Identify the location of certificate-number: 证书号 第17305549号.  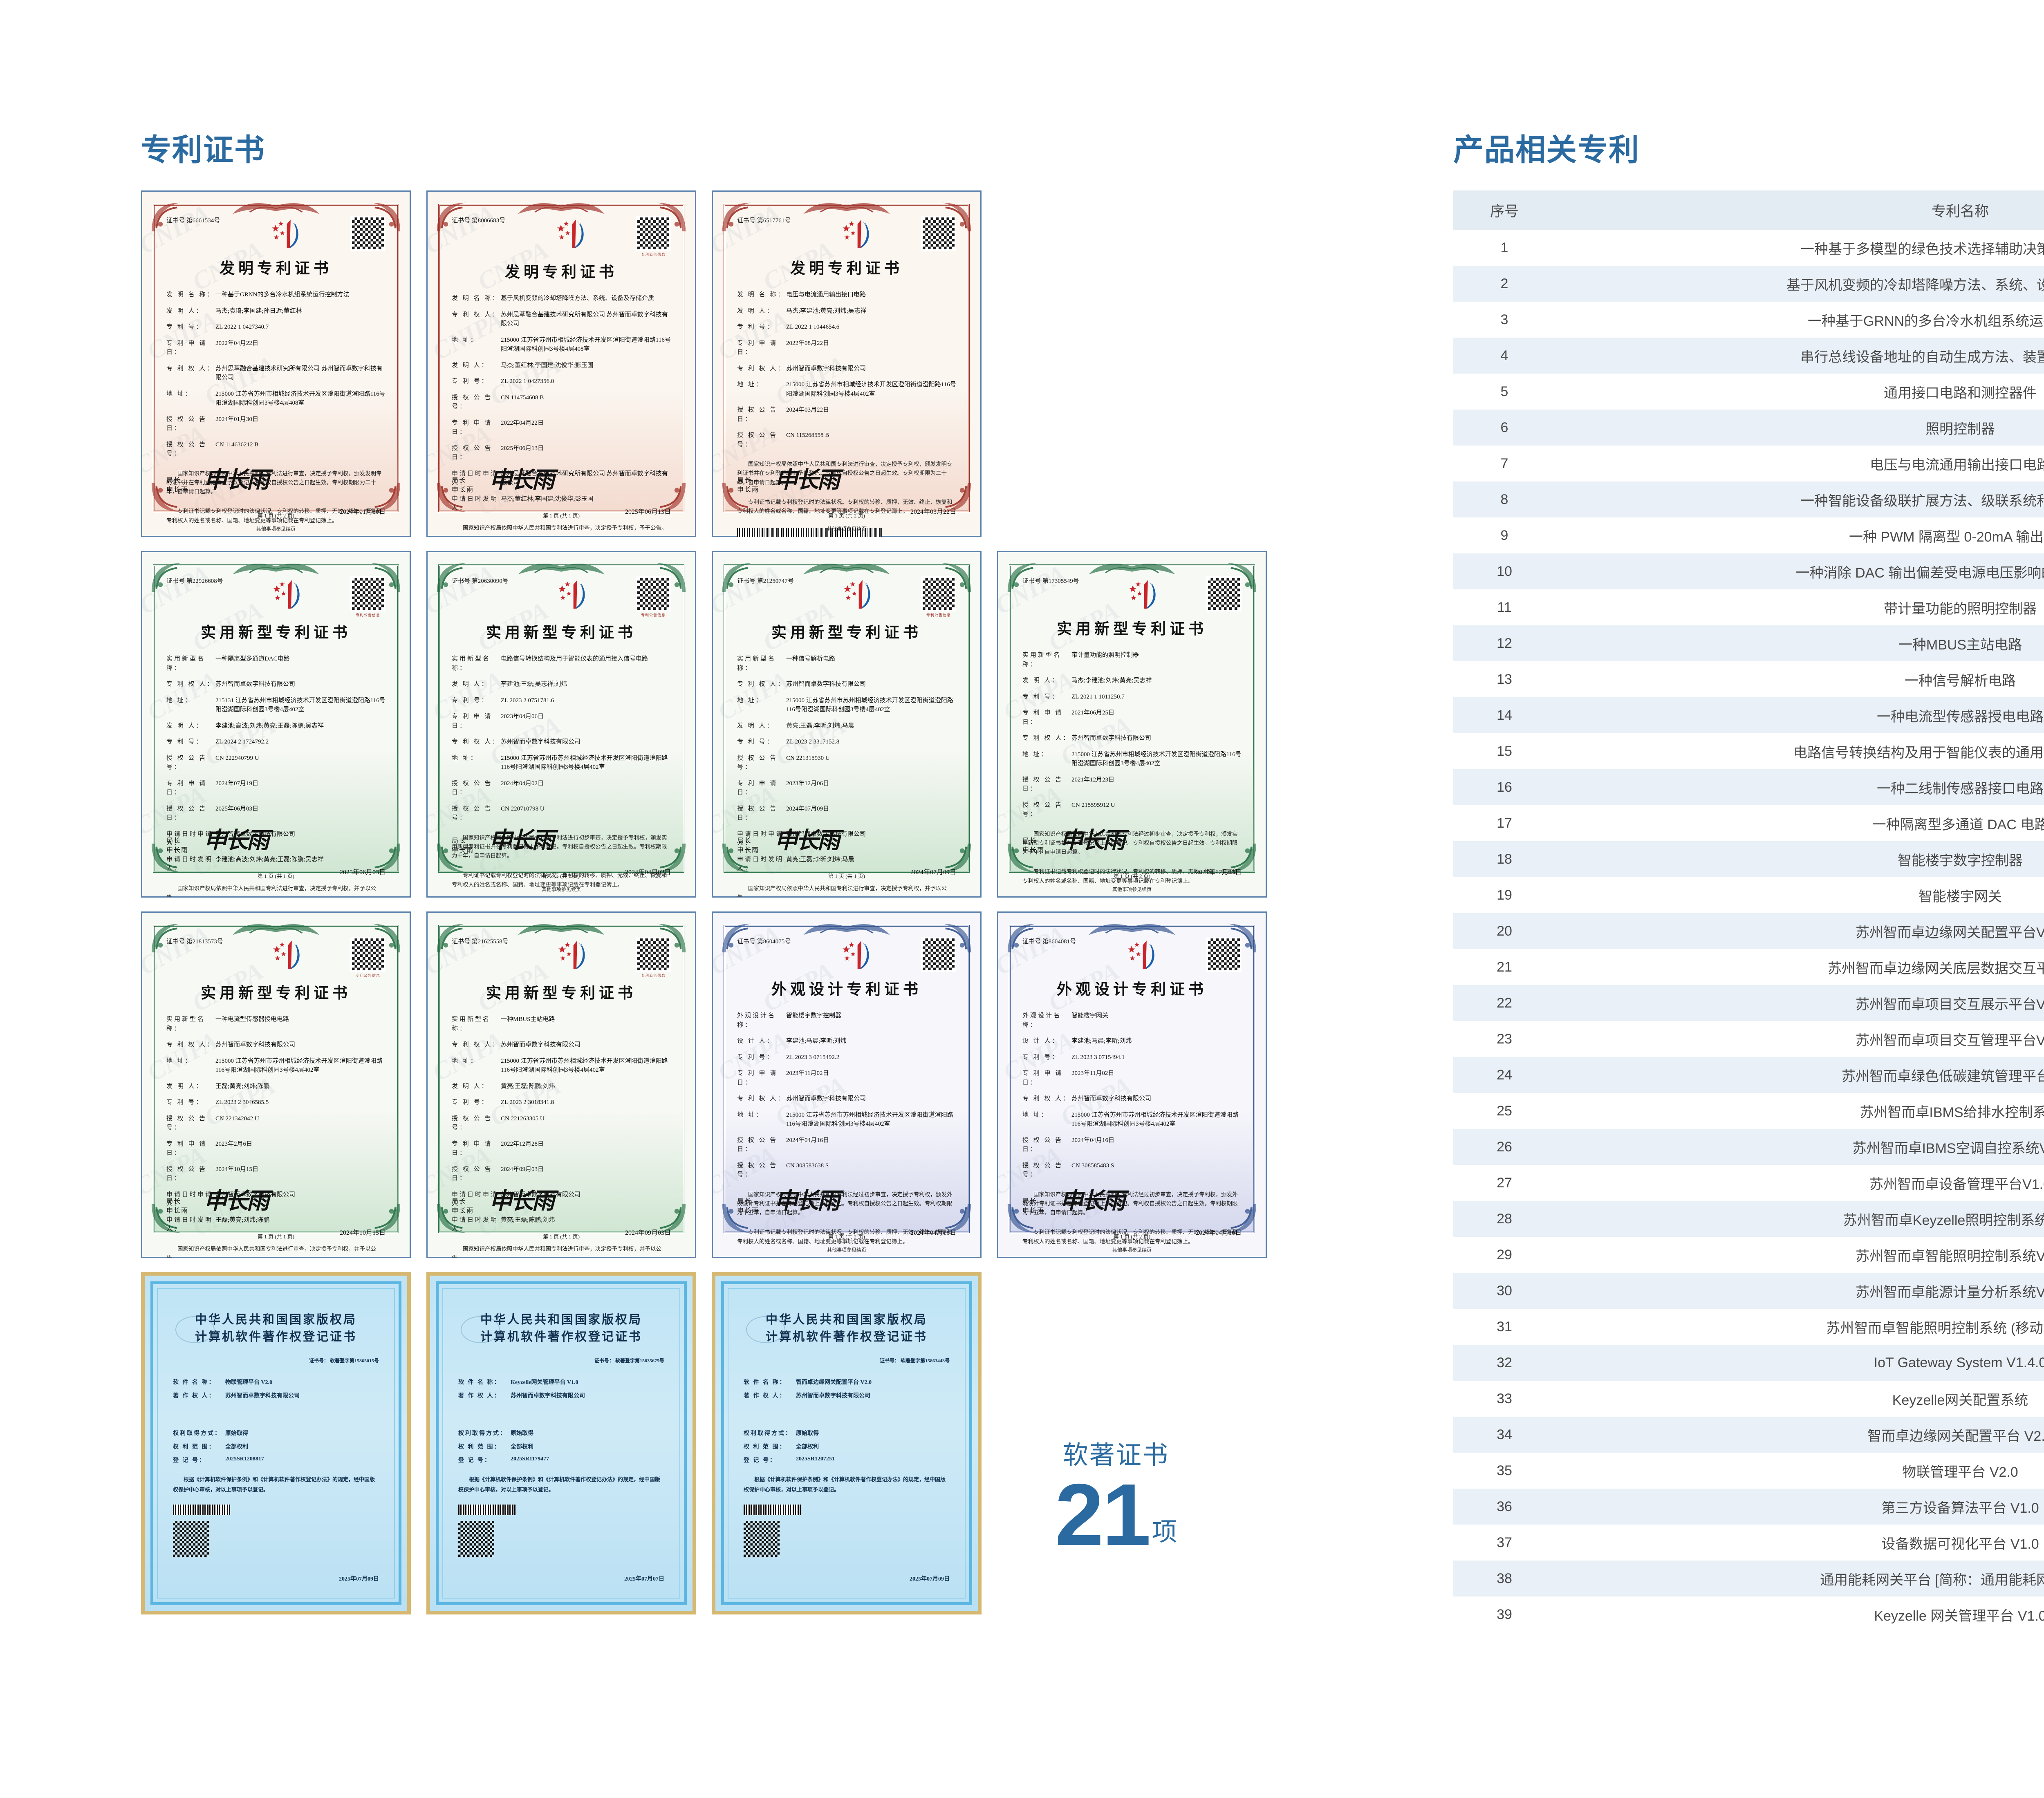
(1050, 581).